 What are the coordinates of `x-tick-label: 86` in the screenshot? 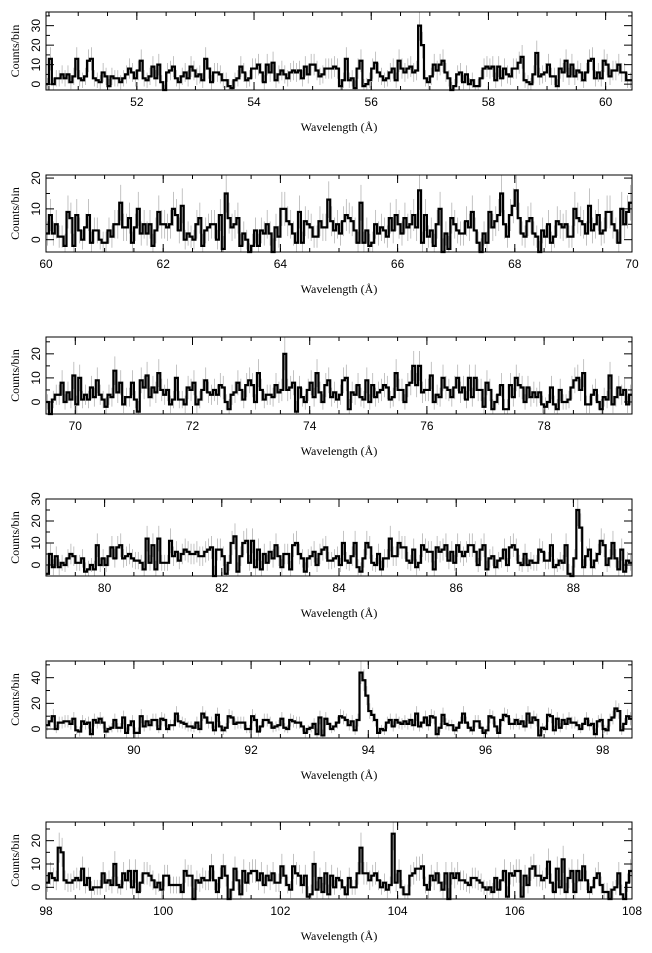 It's located at (457, 588).